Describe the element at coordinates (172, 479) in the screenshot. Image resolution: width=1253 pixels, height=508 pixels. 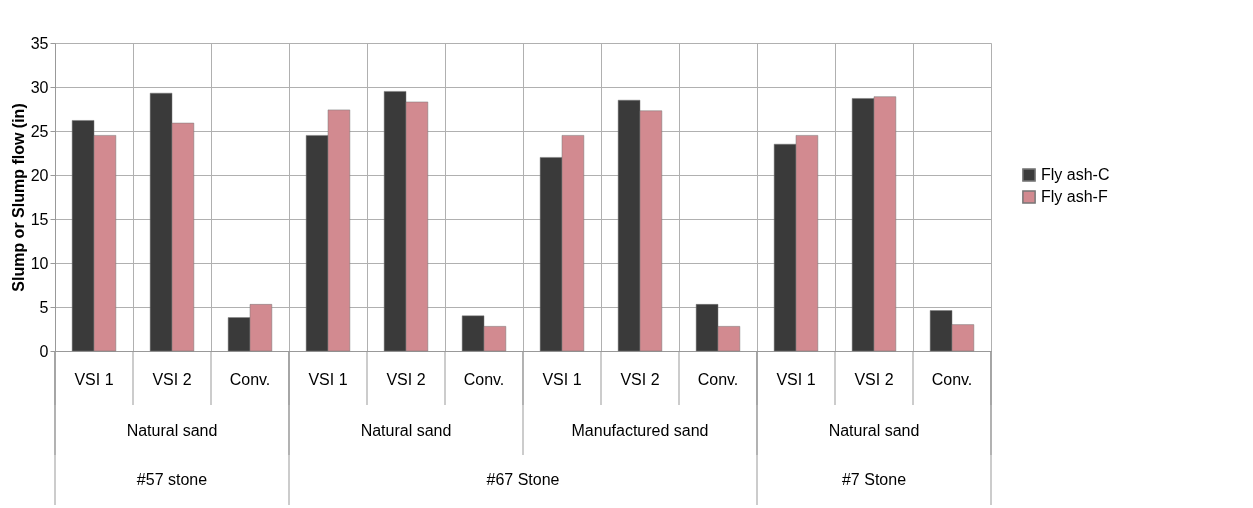
I see `text: #57 stone` at that location.